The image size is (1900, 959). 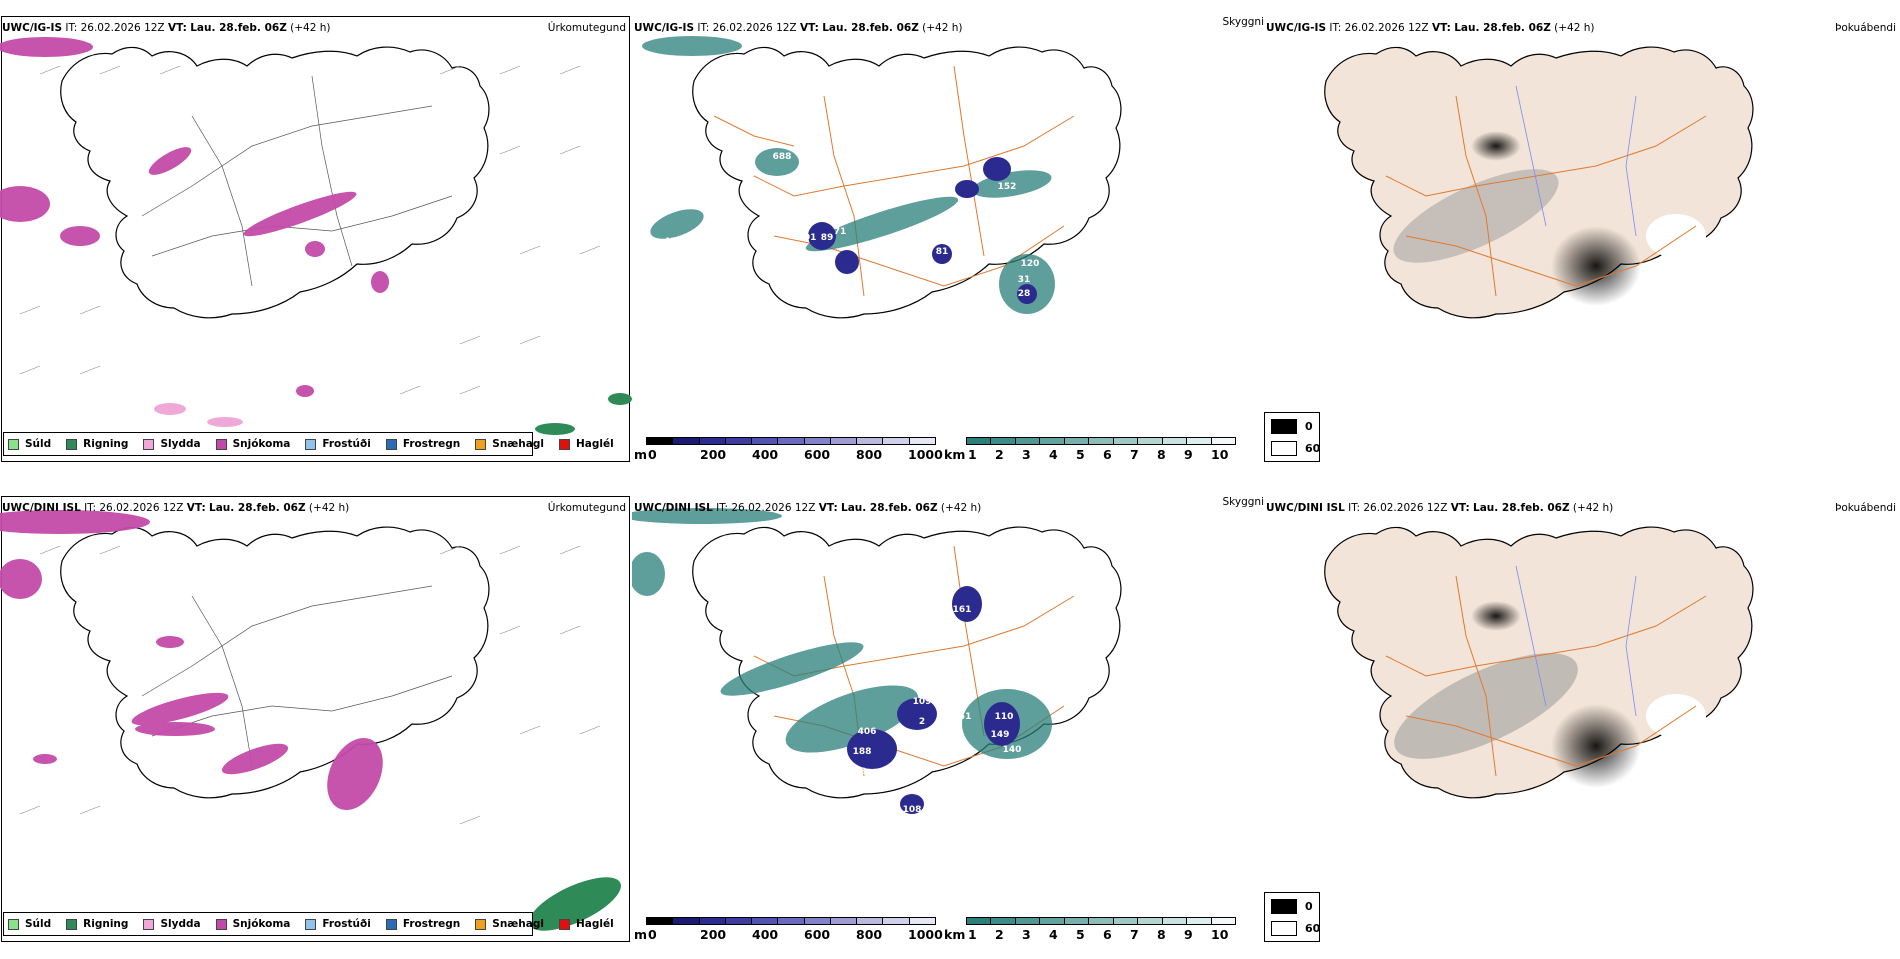 I want to click on cloud-base-value: 313, so click(x=857, y=772).